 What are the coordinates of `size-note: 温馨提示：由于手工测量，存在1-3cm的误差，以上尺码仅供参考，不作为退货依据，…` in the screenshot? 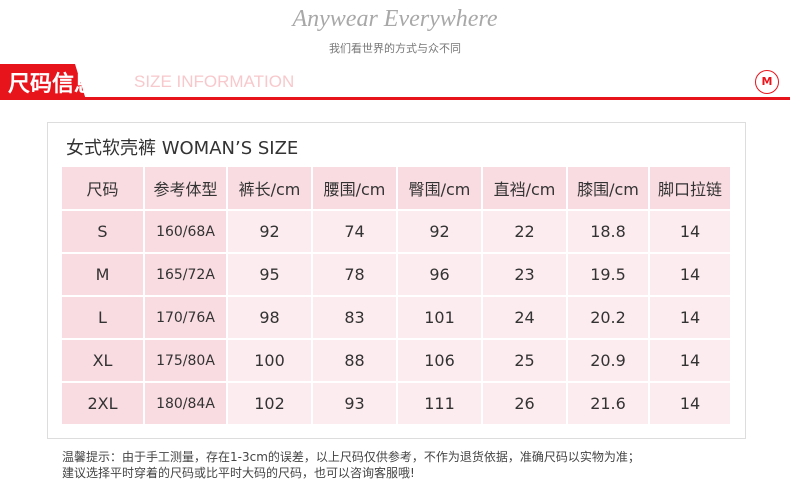 It's located at (351, 465).